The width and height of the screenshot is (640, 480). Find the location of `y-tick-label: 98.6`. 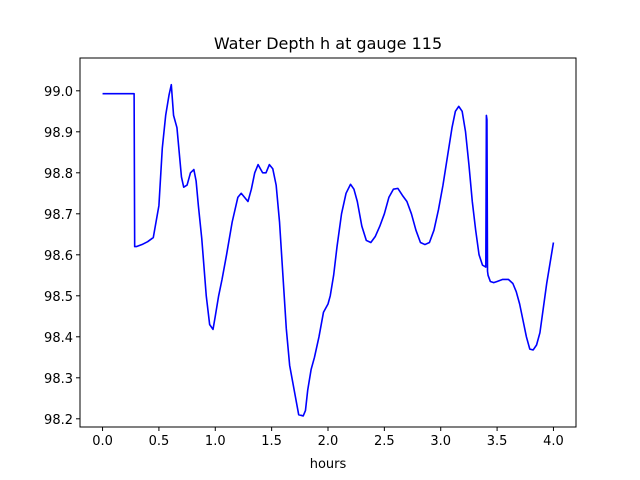

y-tick-label: 98.6 is located at coordinates (58, 256).